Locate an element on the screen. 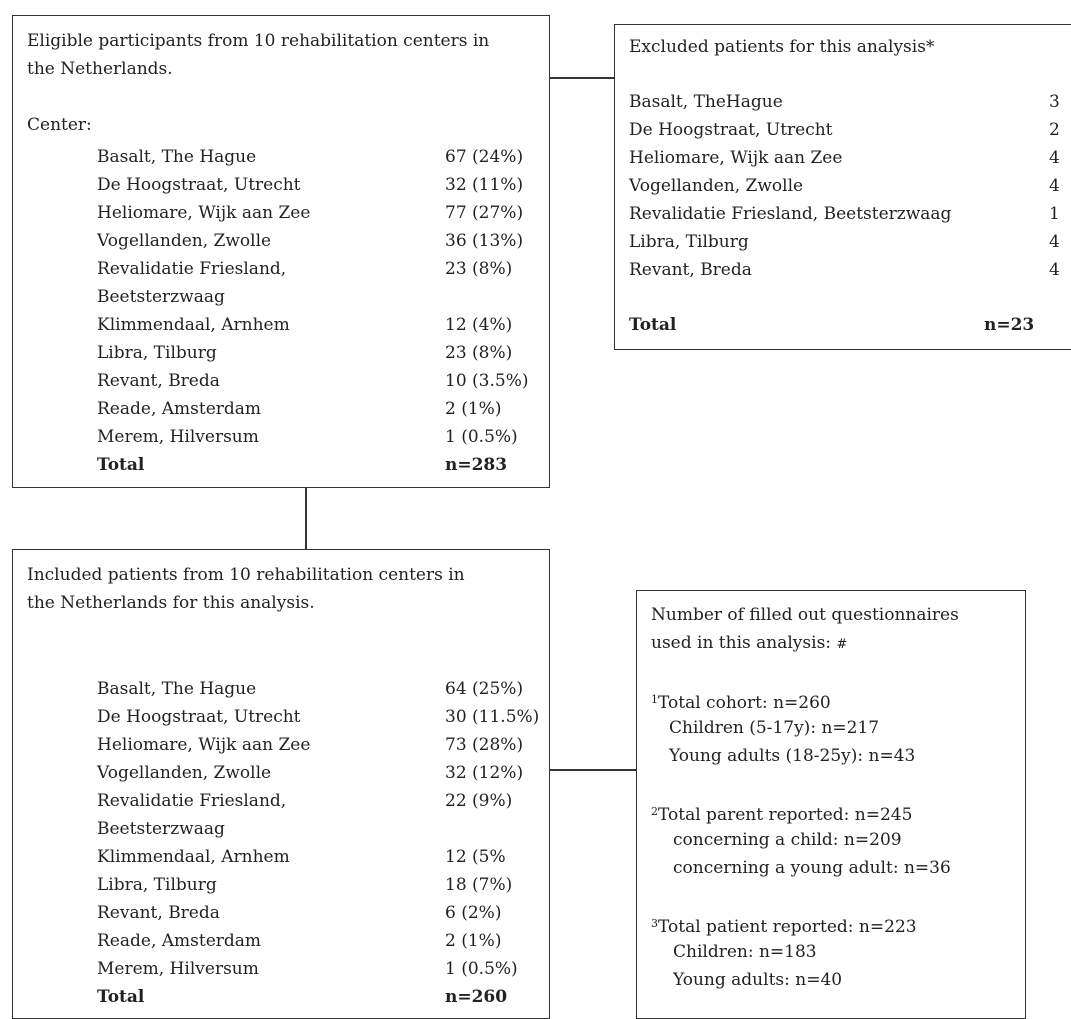 The image size is (1071, 1019). patient-total-text: Total patient reported: n=223 is located at coordinates (787, 927).